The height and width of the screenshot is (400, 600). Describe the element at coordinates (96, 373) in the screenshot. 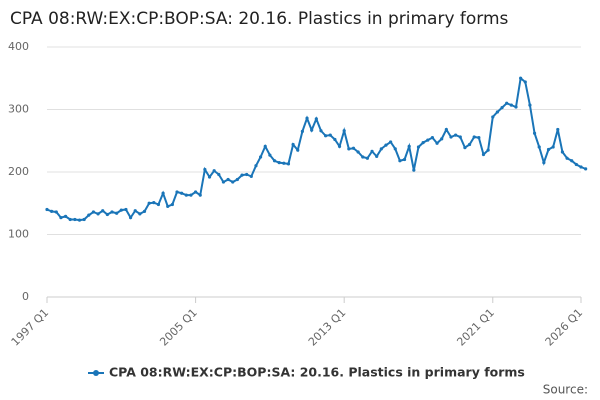

I see `legend-marker` at that location.